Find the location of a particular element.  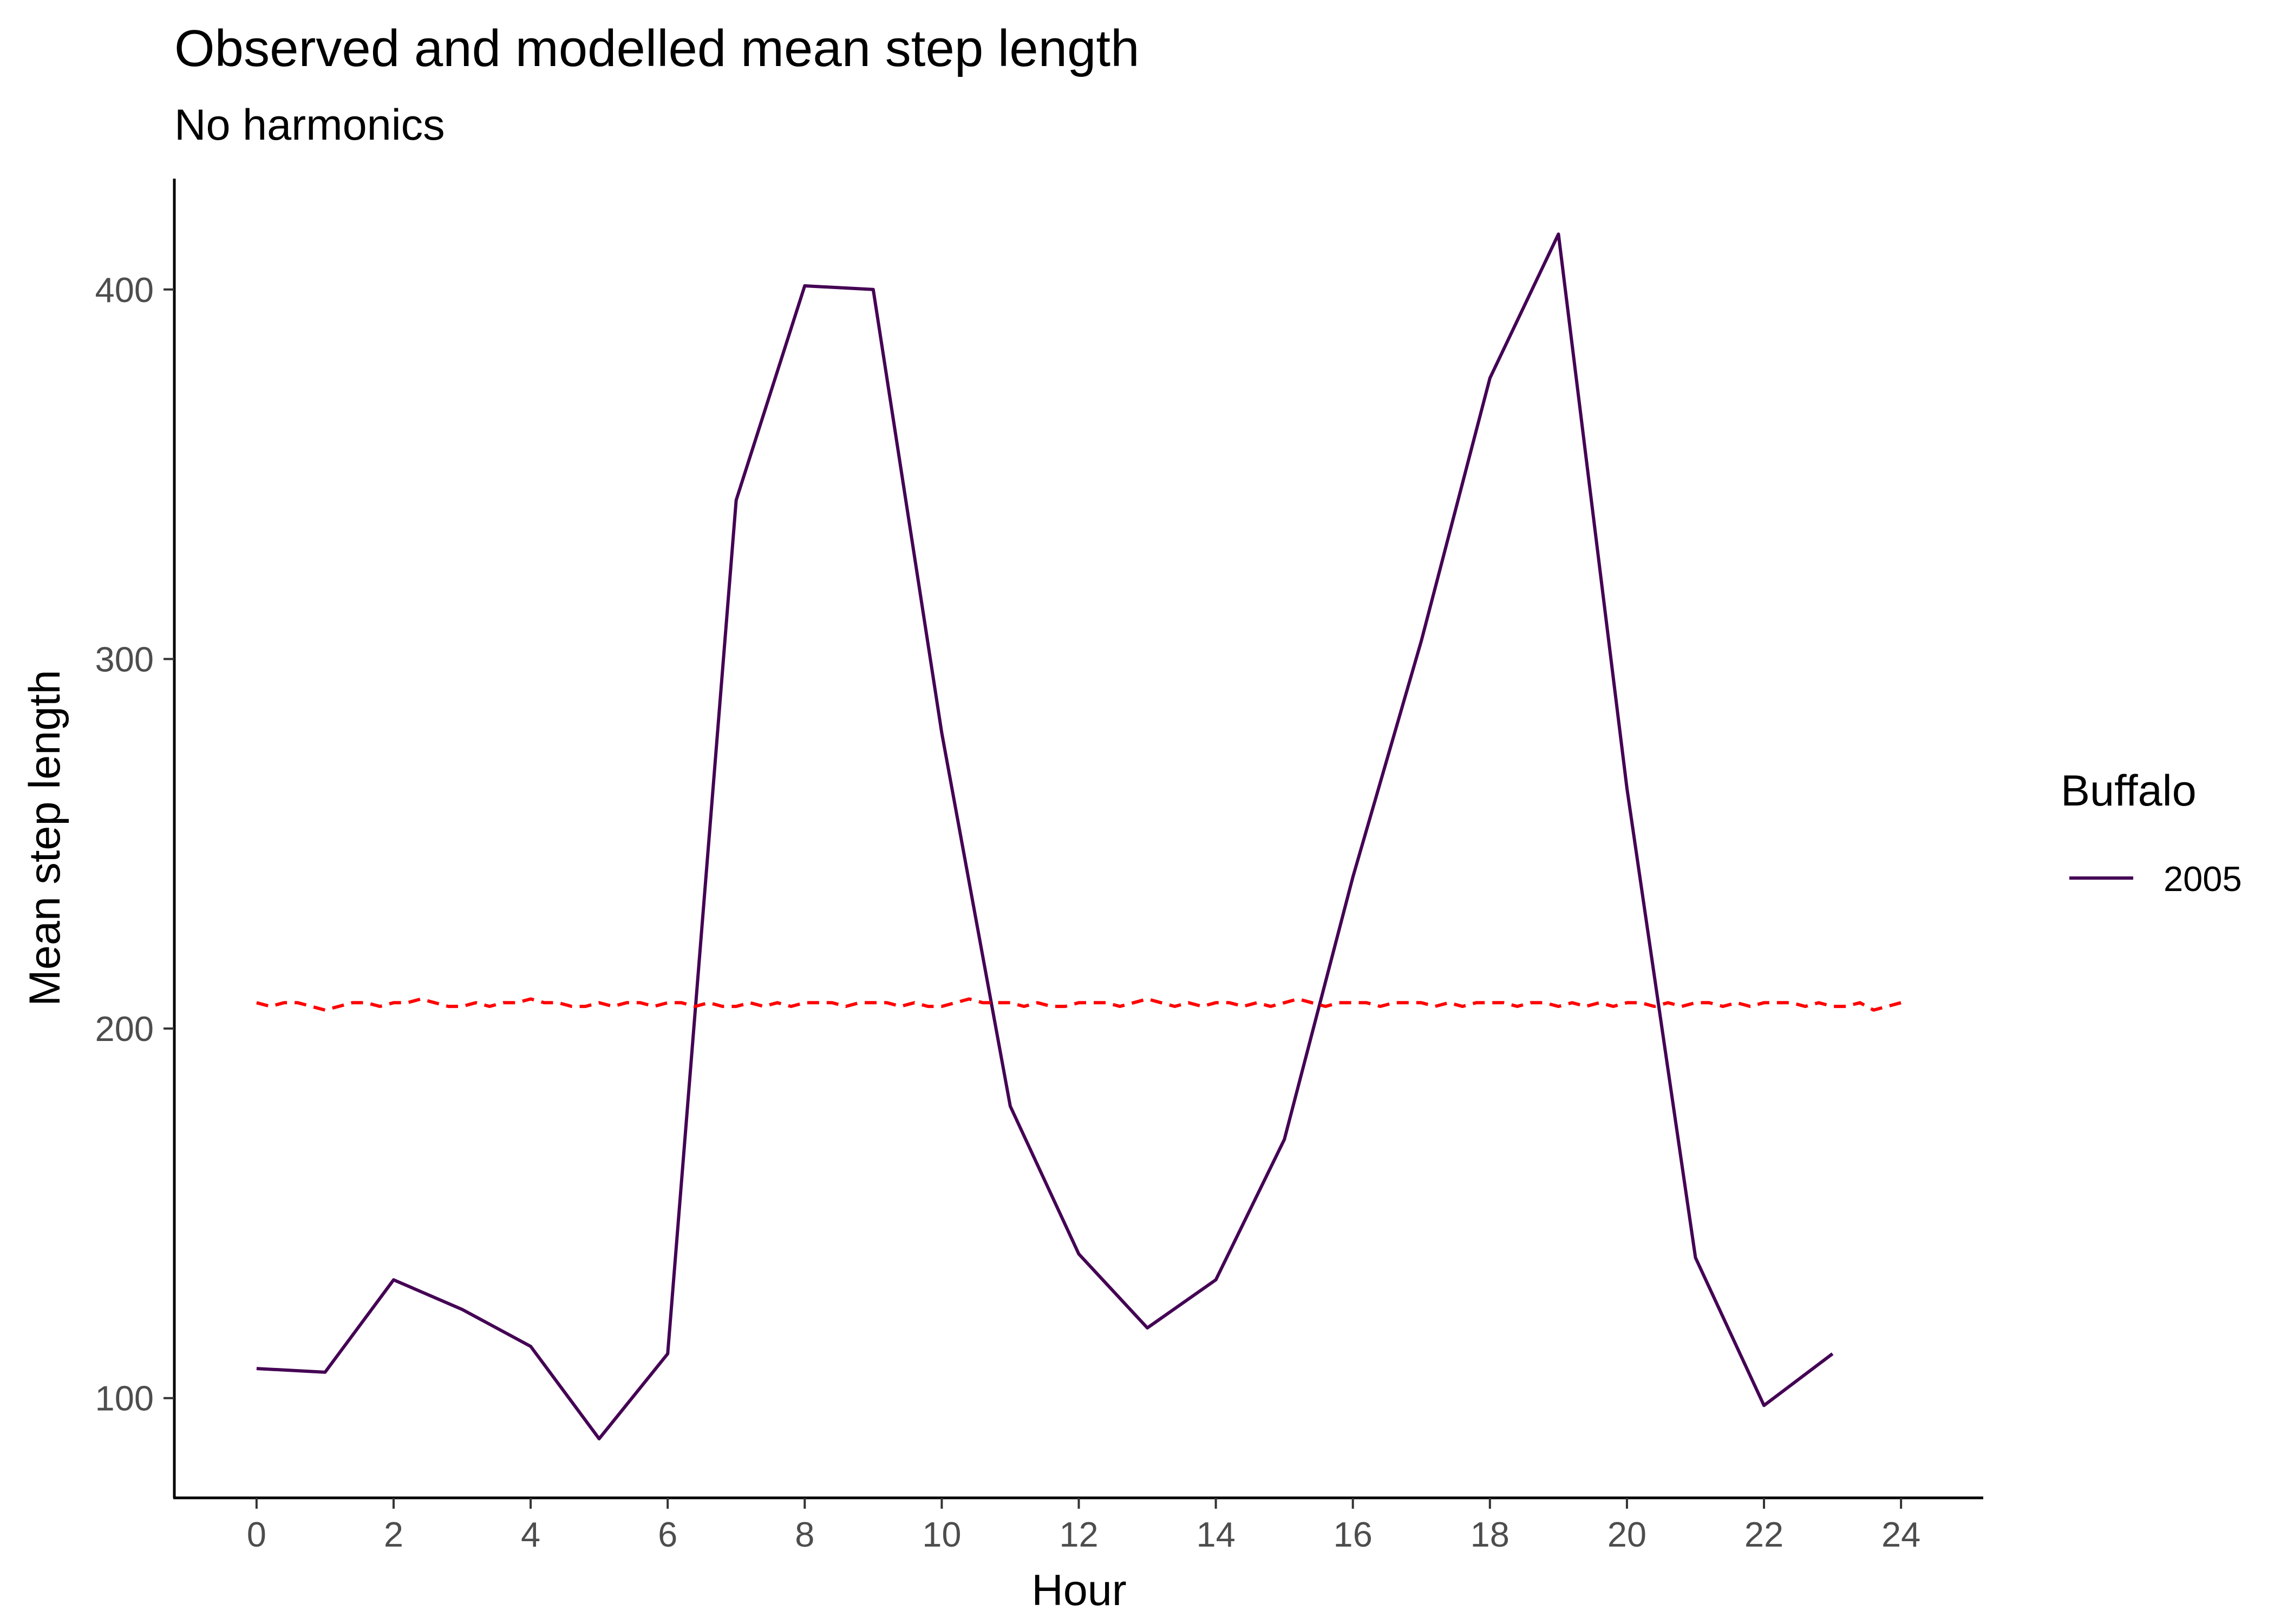

y-axis-title: Mean step length is located at coordinates (45, 838).